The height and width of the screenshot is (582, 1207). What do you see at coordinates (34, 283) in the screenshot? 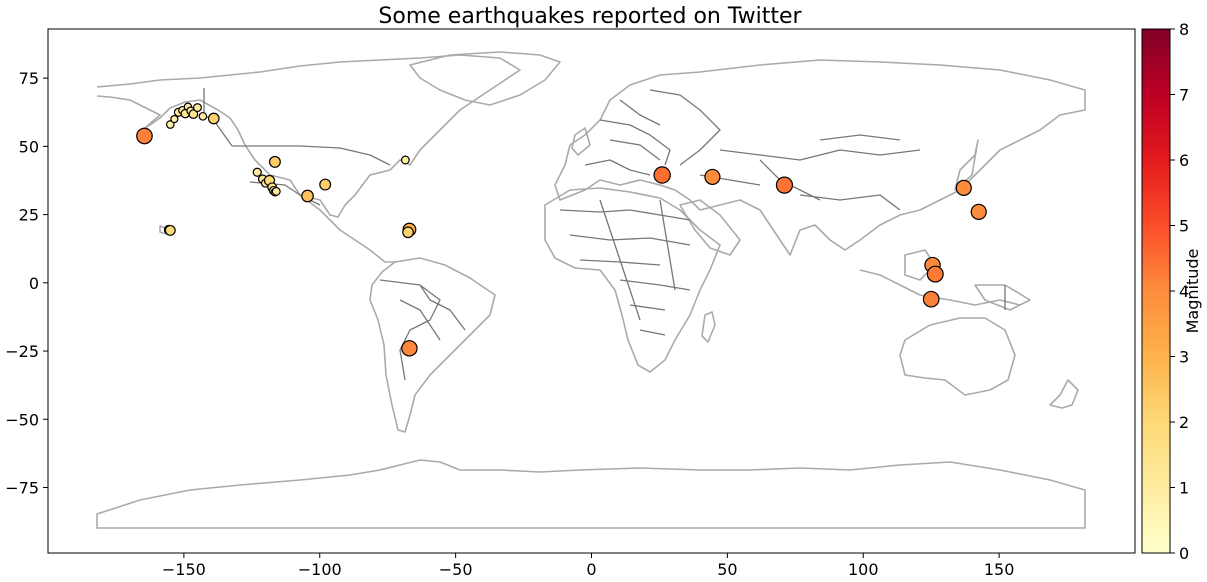
I see `y-tick-label: 0` at bounding box center [34, 283].